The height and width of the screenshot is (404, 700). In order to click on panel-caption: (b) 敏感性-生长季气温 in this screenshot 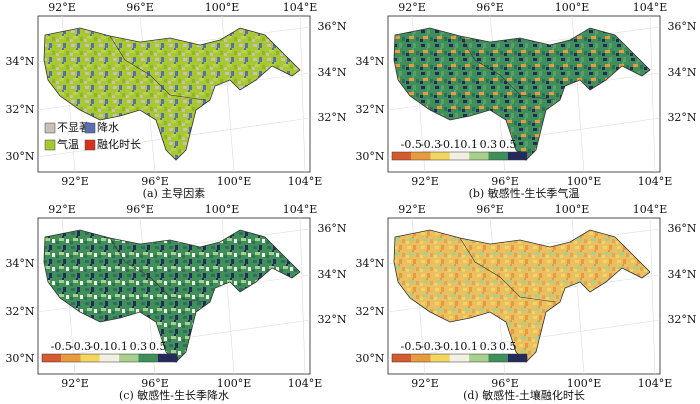, I will do `click(524, 193)`.